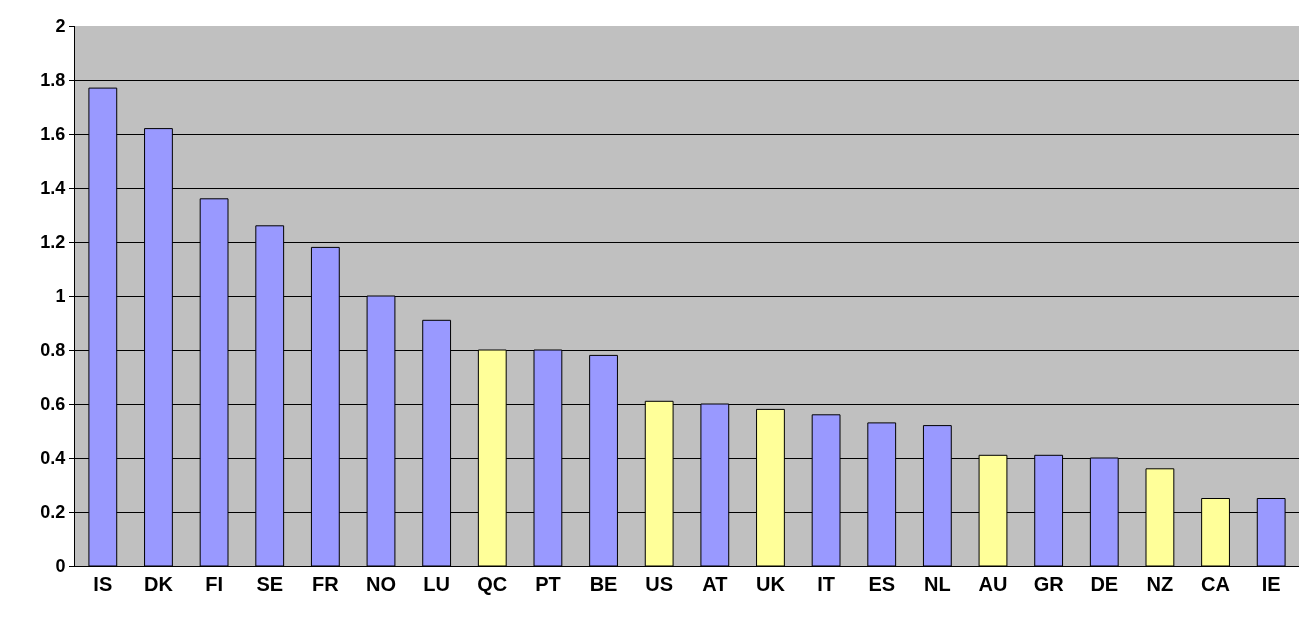 The image size is (1303, 620). I want to click on y-tick-label: 1, so click(60, 296).